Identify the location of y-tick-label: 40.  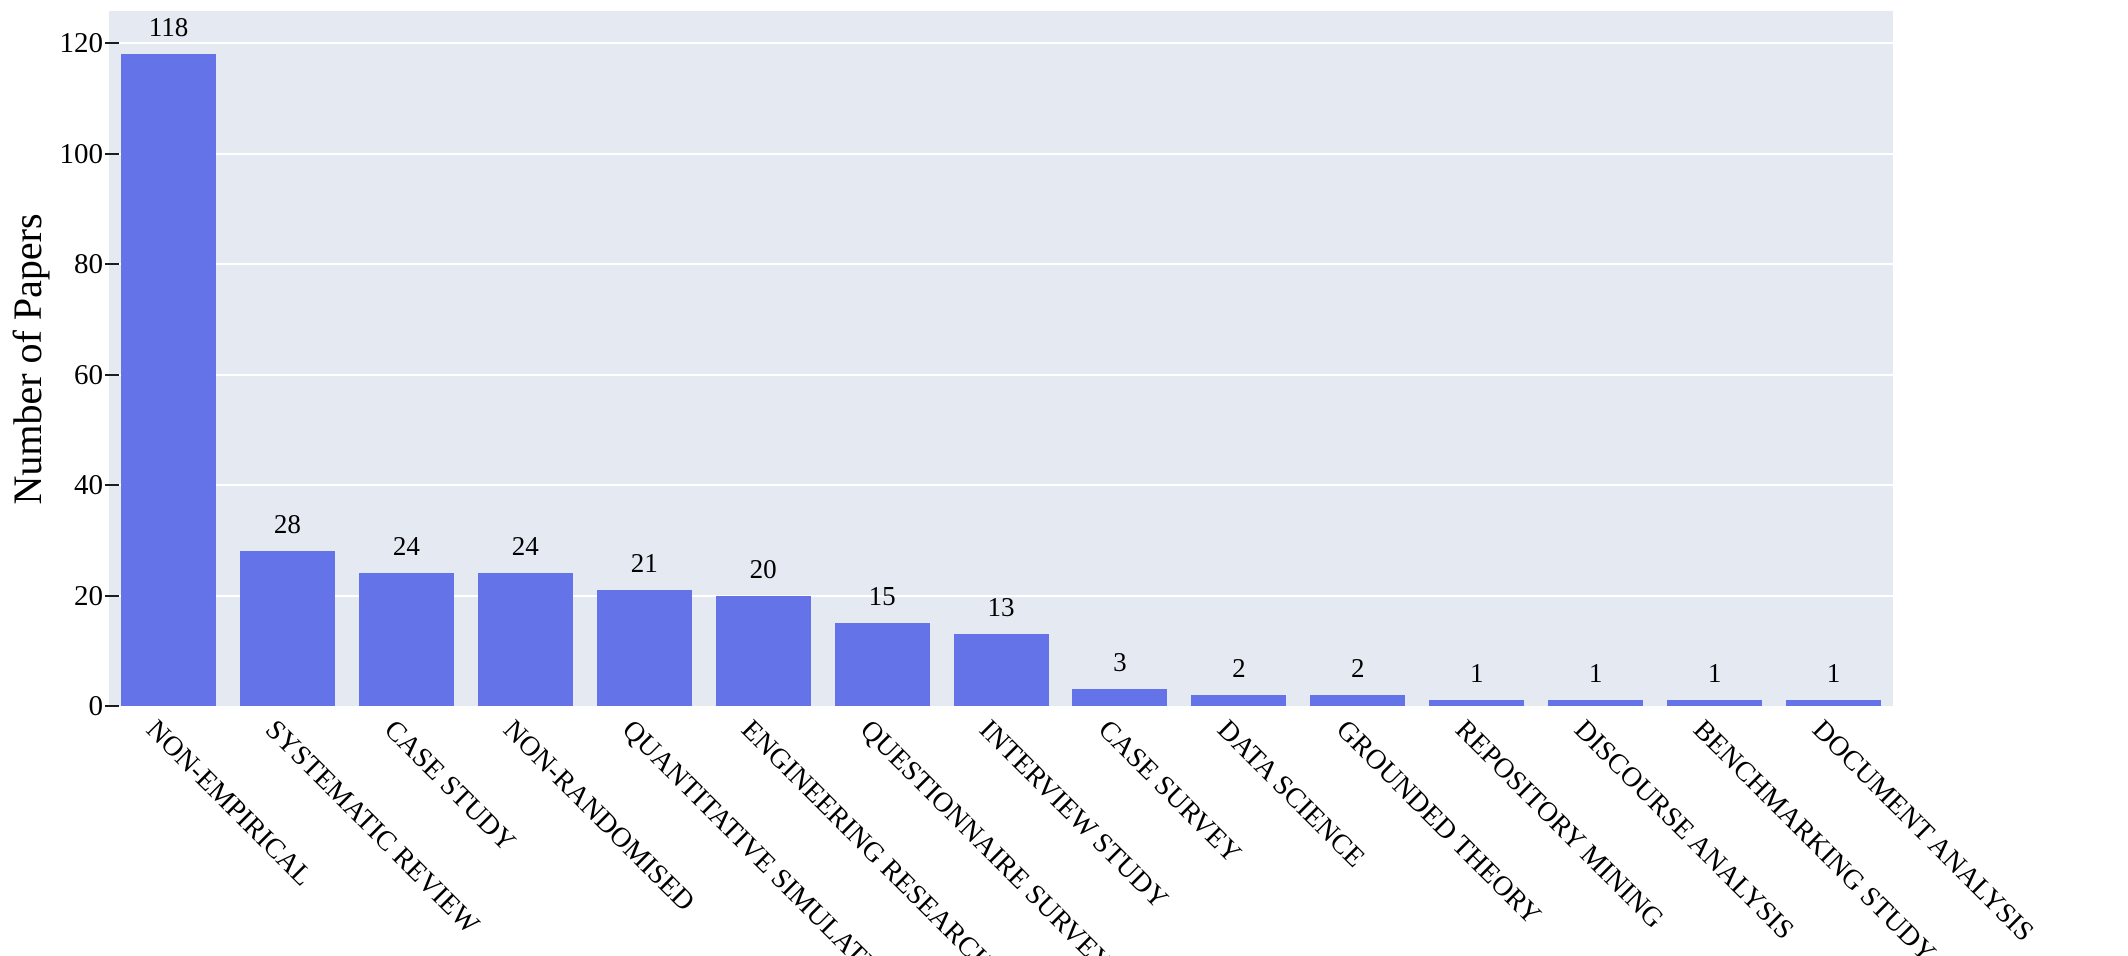
(88, 485).